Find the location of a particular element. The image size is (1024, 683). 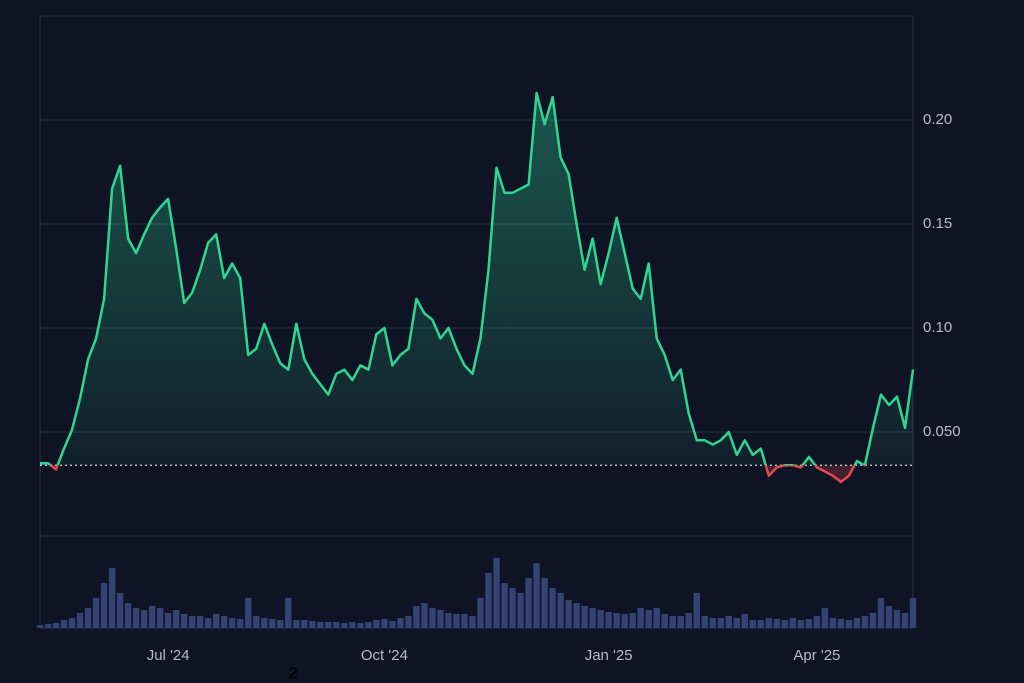

x-tick-label: Oct '24 is located at coordinates (384, 655).